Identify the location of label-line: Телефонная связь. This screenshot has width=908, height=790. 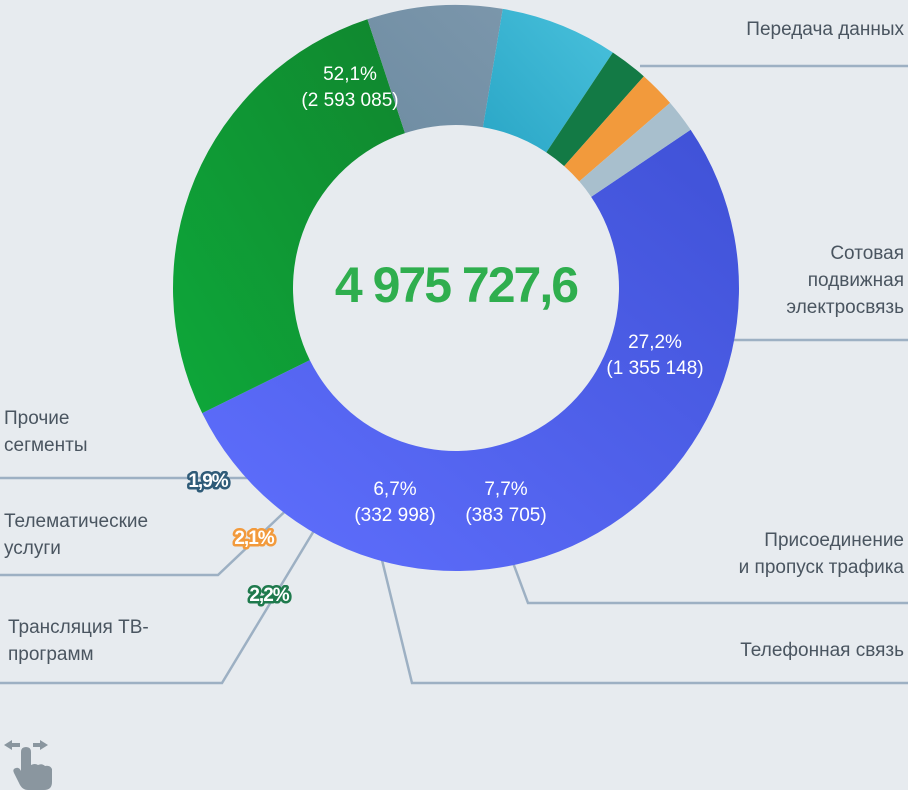
(822, 650).